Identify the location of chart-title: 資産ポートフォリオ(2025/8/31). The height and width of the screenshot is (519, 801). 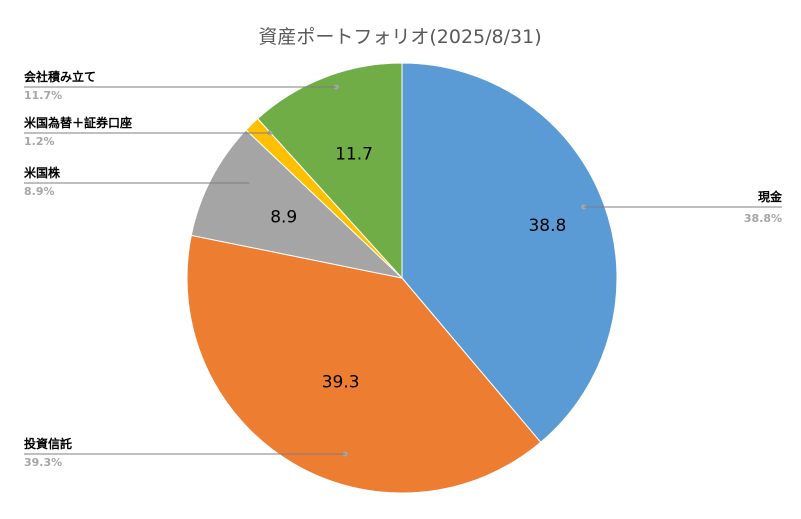
(399, 37).